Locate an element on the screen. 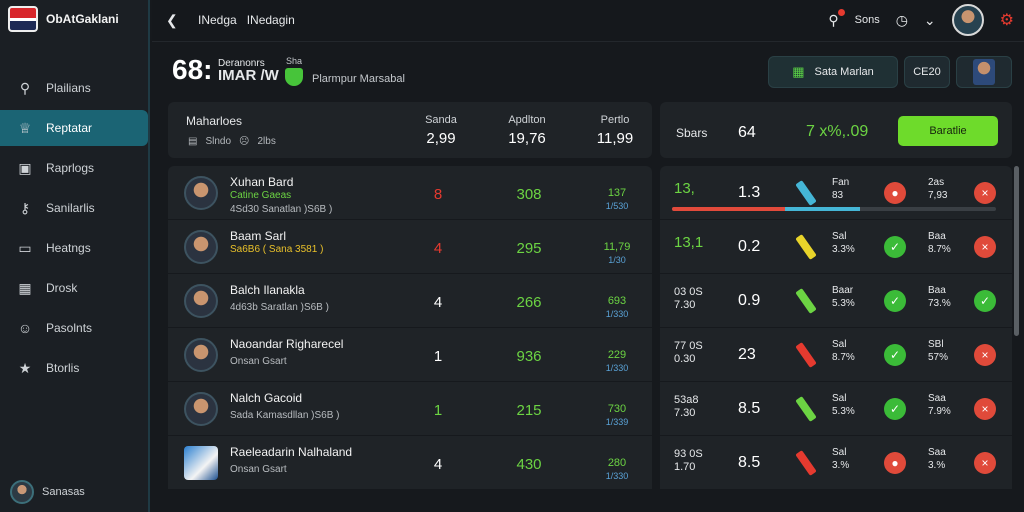 Image resolution: width=1024 pixels, height=512 pixels. key-icon: ⚷ is located at coordinates (25, 207).